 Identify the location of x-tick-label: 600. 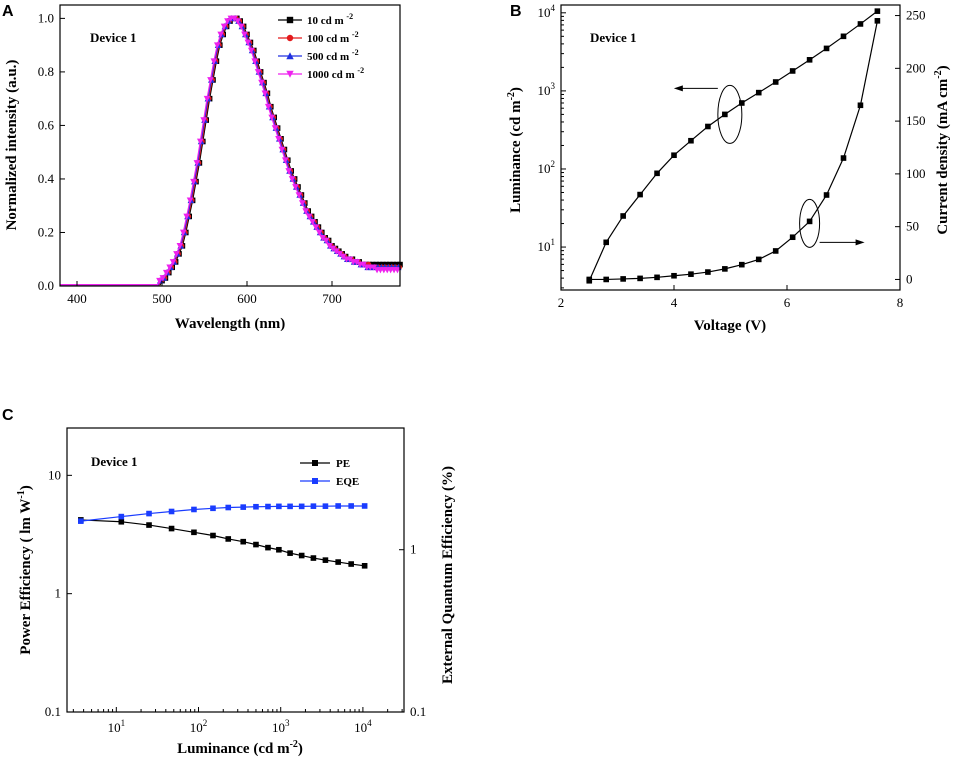
(247, 298).